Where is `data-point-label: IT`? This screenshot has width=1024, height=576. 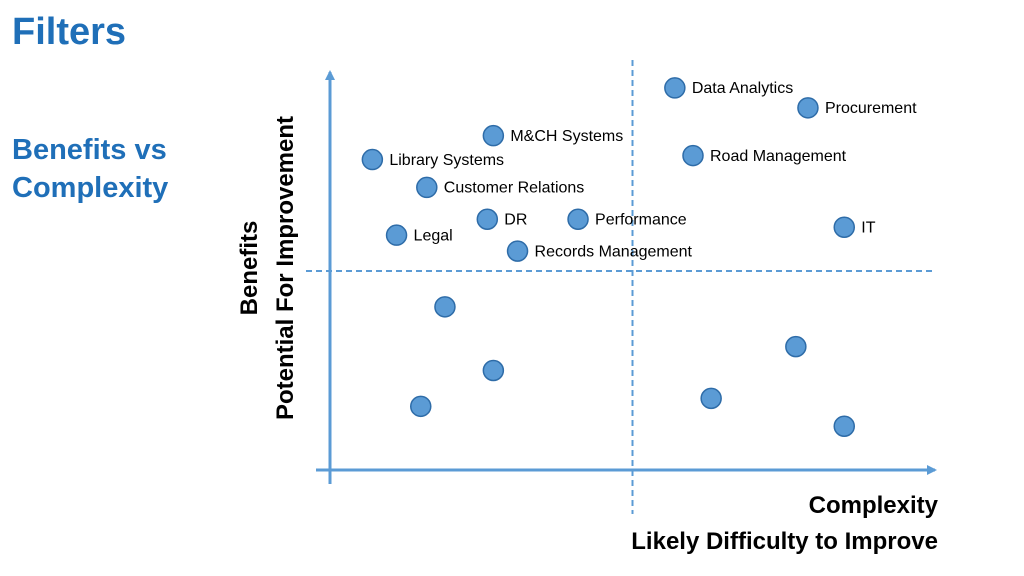 data-point-label: IT is located at coordinates (868, 227).